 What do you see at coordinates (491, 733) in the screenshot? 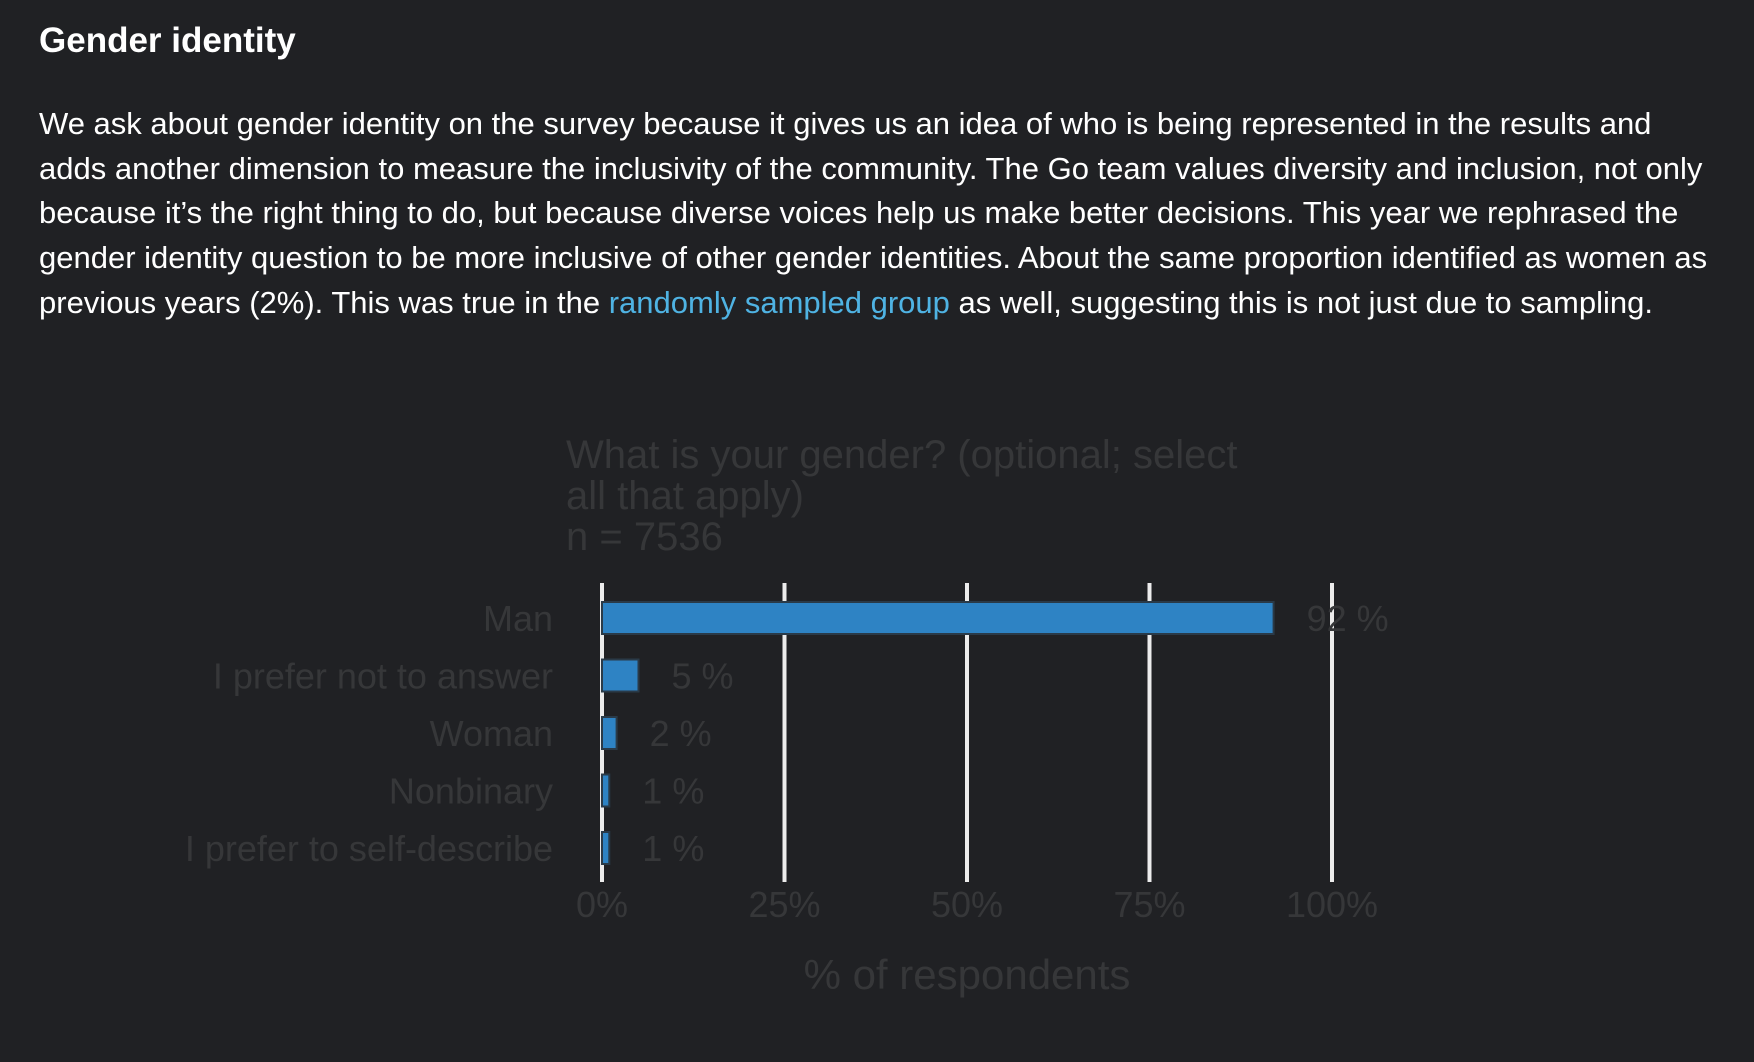
I see `category-label: Woman` at bounding box center [491, 733].